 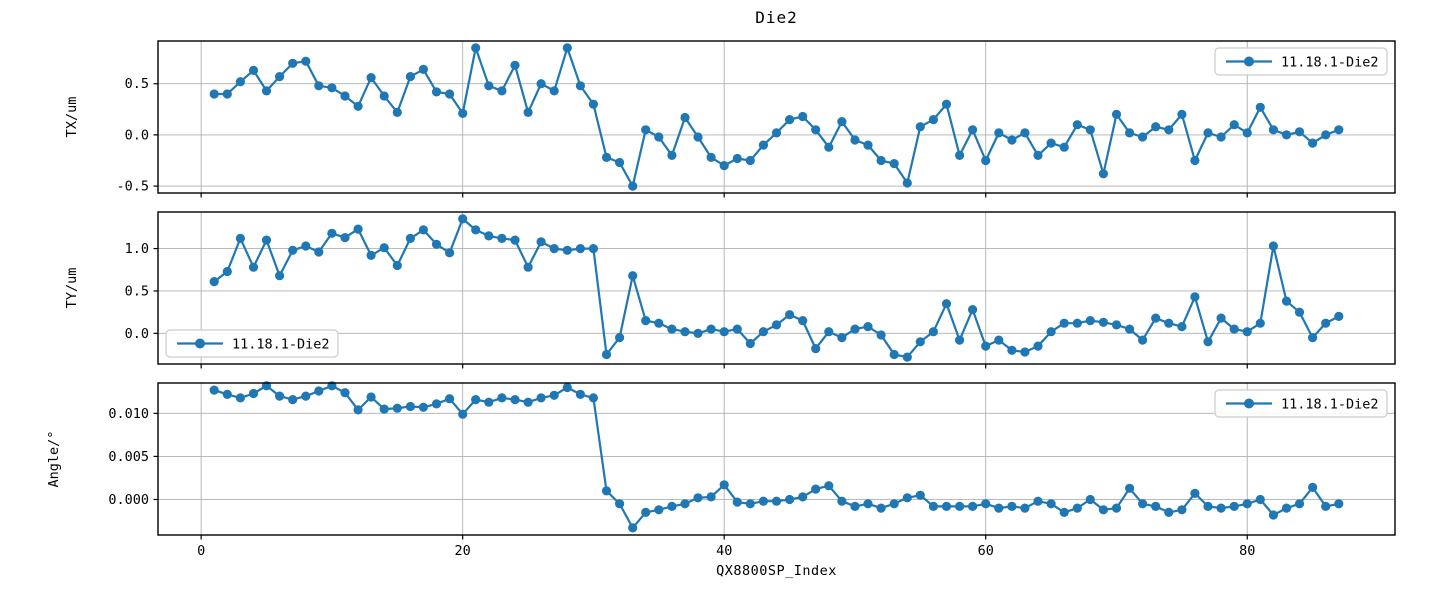 What do you see at coordinates (72, 117) in the screenshot?
I see `y-axis-label-tx: TX/um` at bounding box center [72, 117].